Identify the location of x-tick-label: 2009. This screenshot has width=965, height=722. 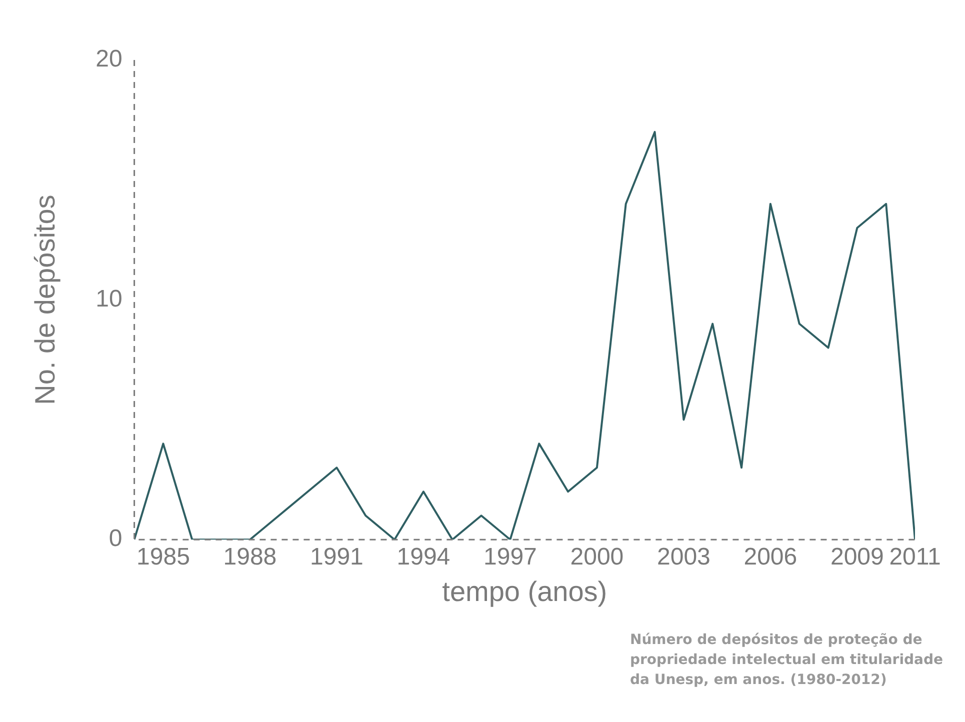
(857, 557).